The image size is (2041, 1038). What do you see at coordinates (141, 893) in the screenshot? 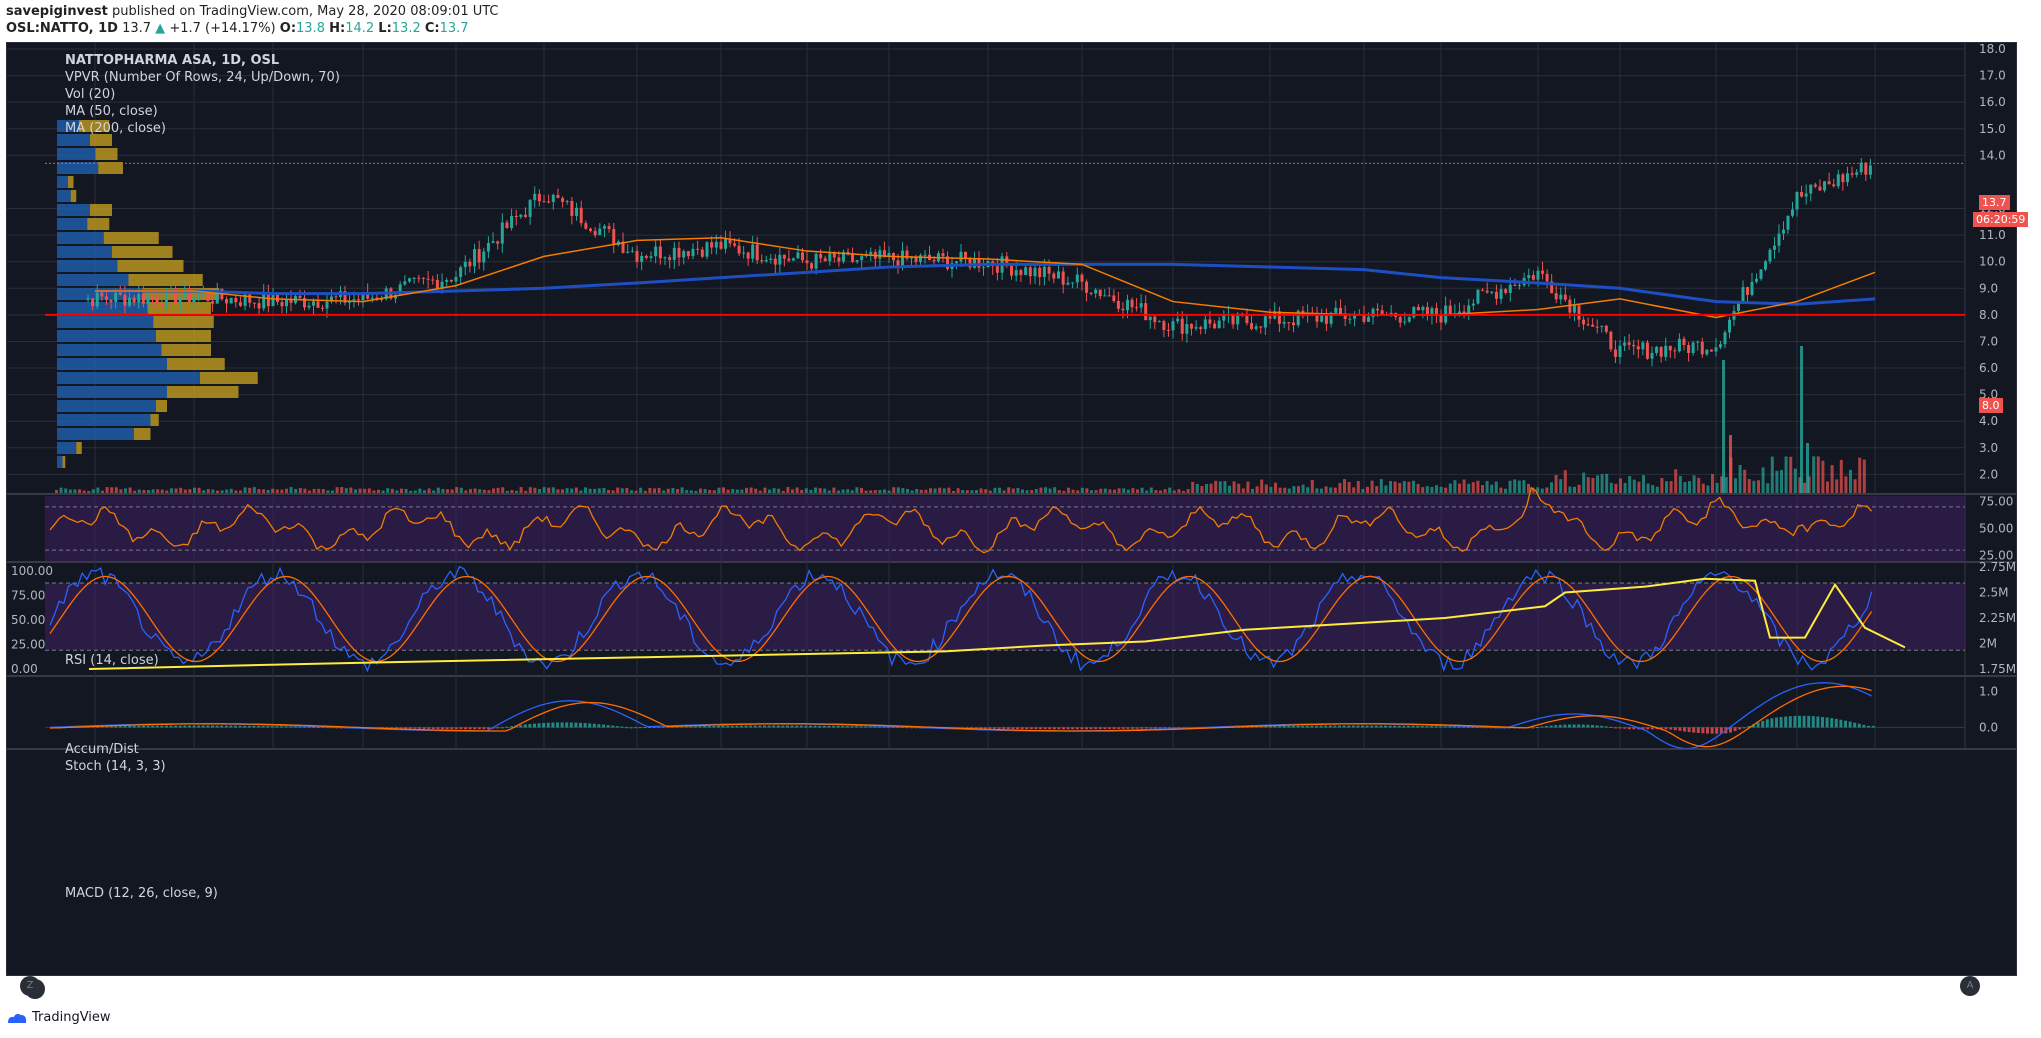
I see `legend-macd: MACD (12, 26, close, 9)` at bounding box center [141, 893].